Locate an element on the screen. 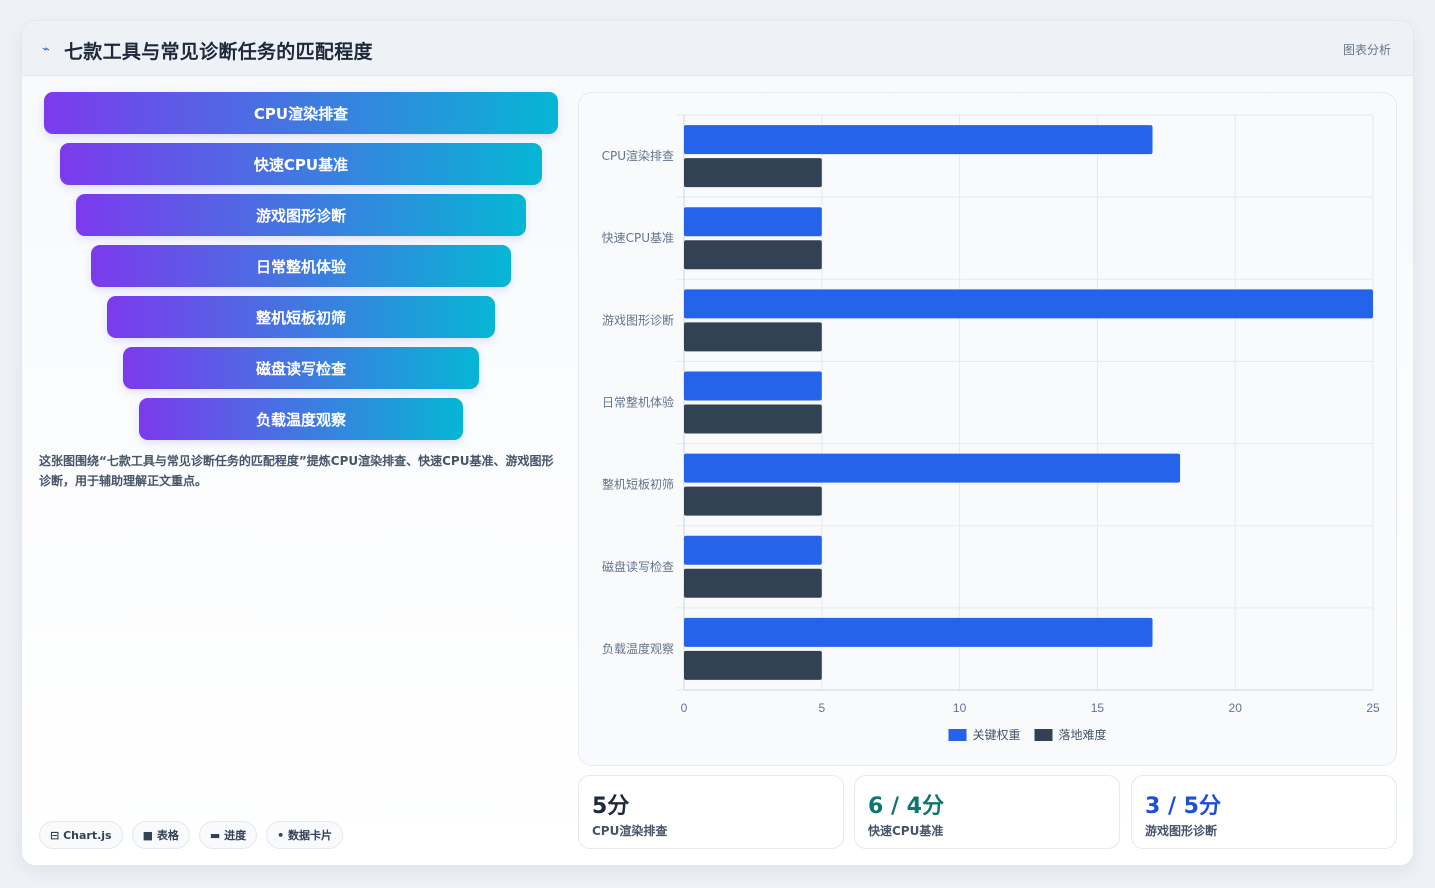  x-tick-label: 20 is located at coordinates (1236, 708).